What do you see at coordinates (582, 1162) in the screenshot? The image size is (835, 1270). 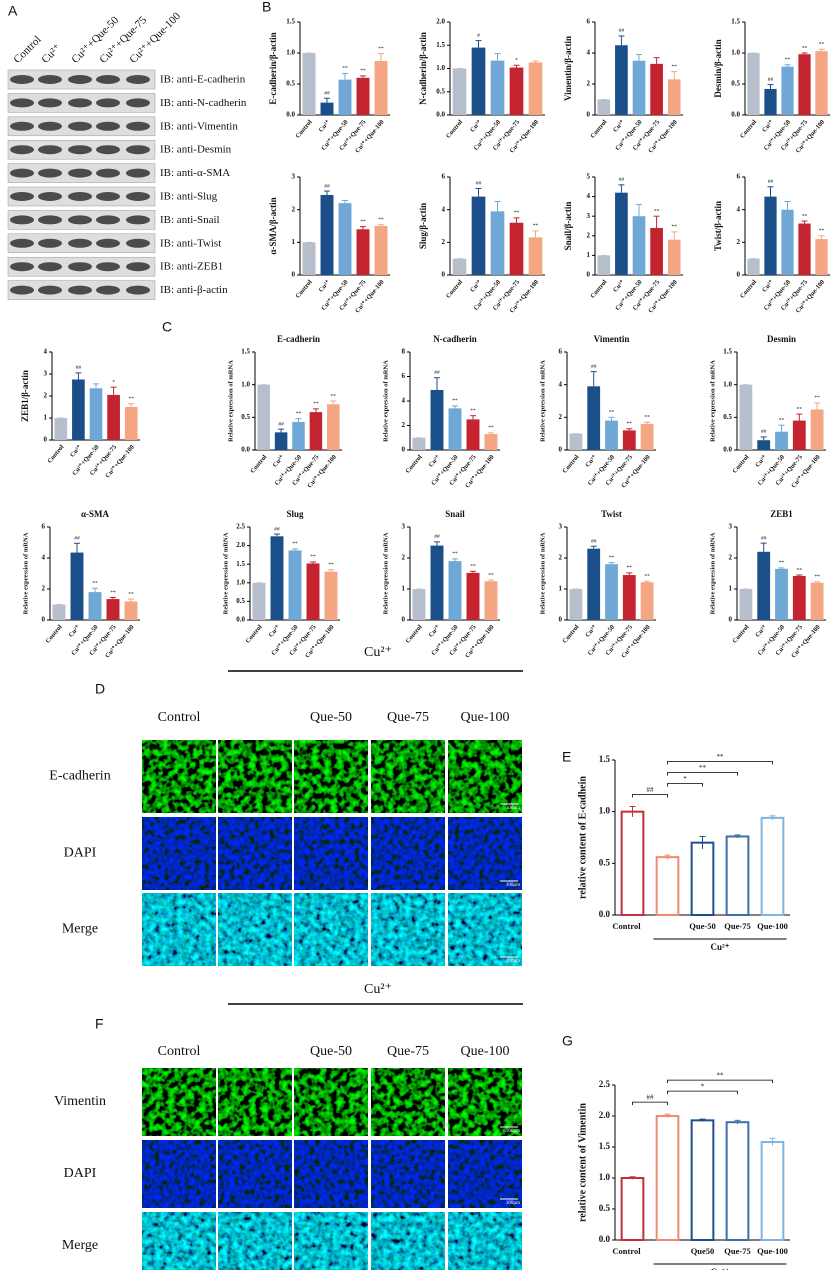 I see `y-axis-label: relative content of Vimentin` at bounding box center [582, 1162].